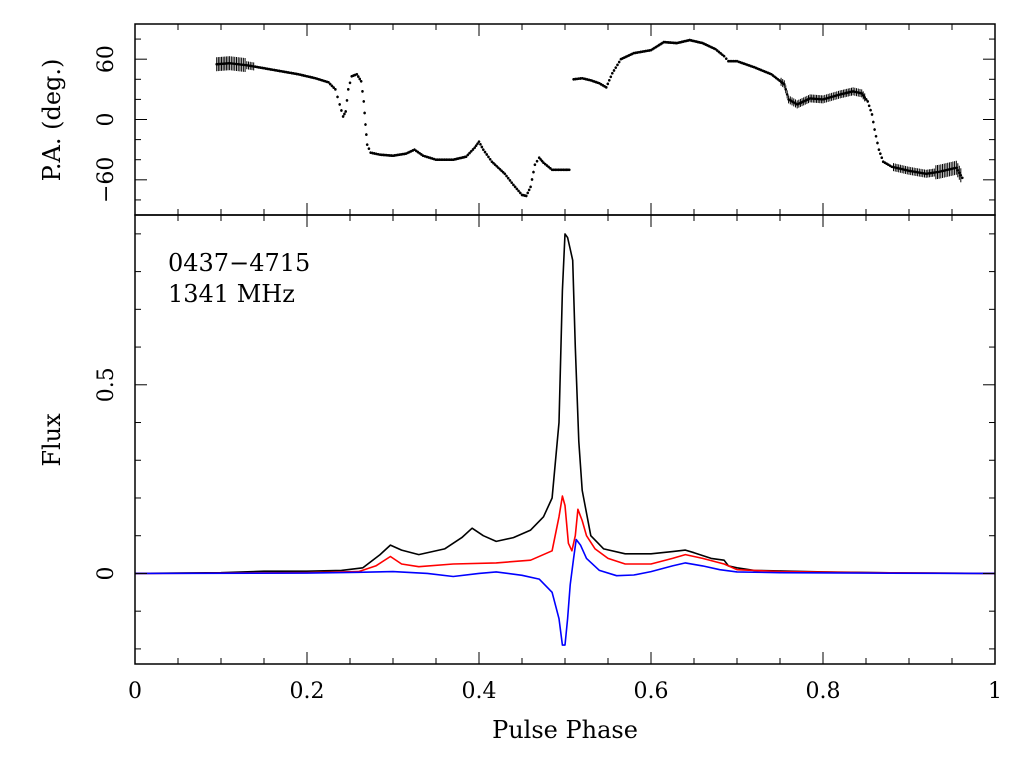 This screenshot has width=1024, height=768. What do you see at coordinates (565, 535) in the screenshot?
I see `linear-polarization-line` at bounding box center [565, 535].